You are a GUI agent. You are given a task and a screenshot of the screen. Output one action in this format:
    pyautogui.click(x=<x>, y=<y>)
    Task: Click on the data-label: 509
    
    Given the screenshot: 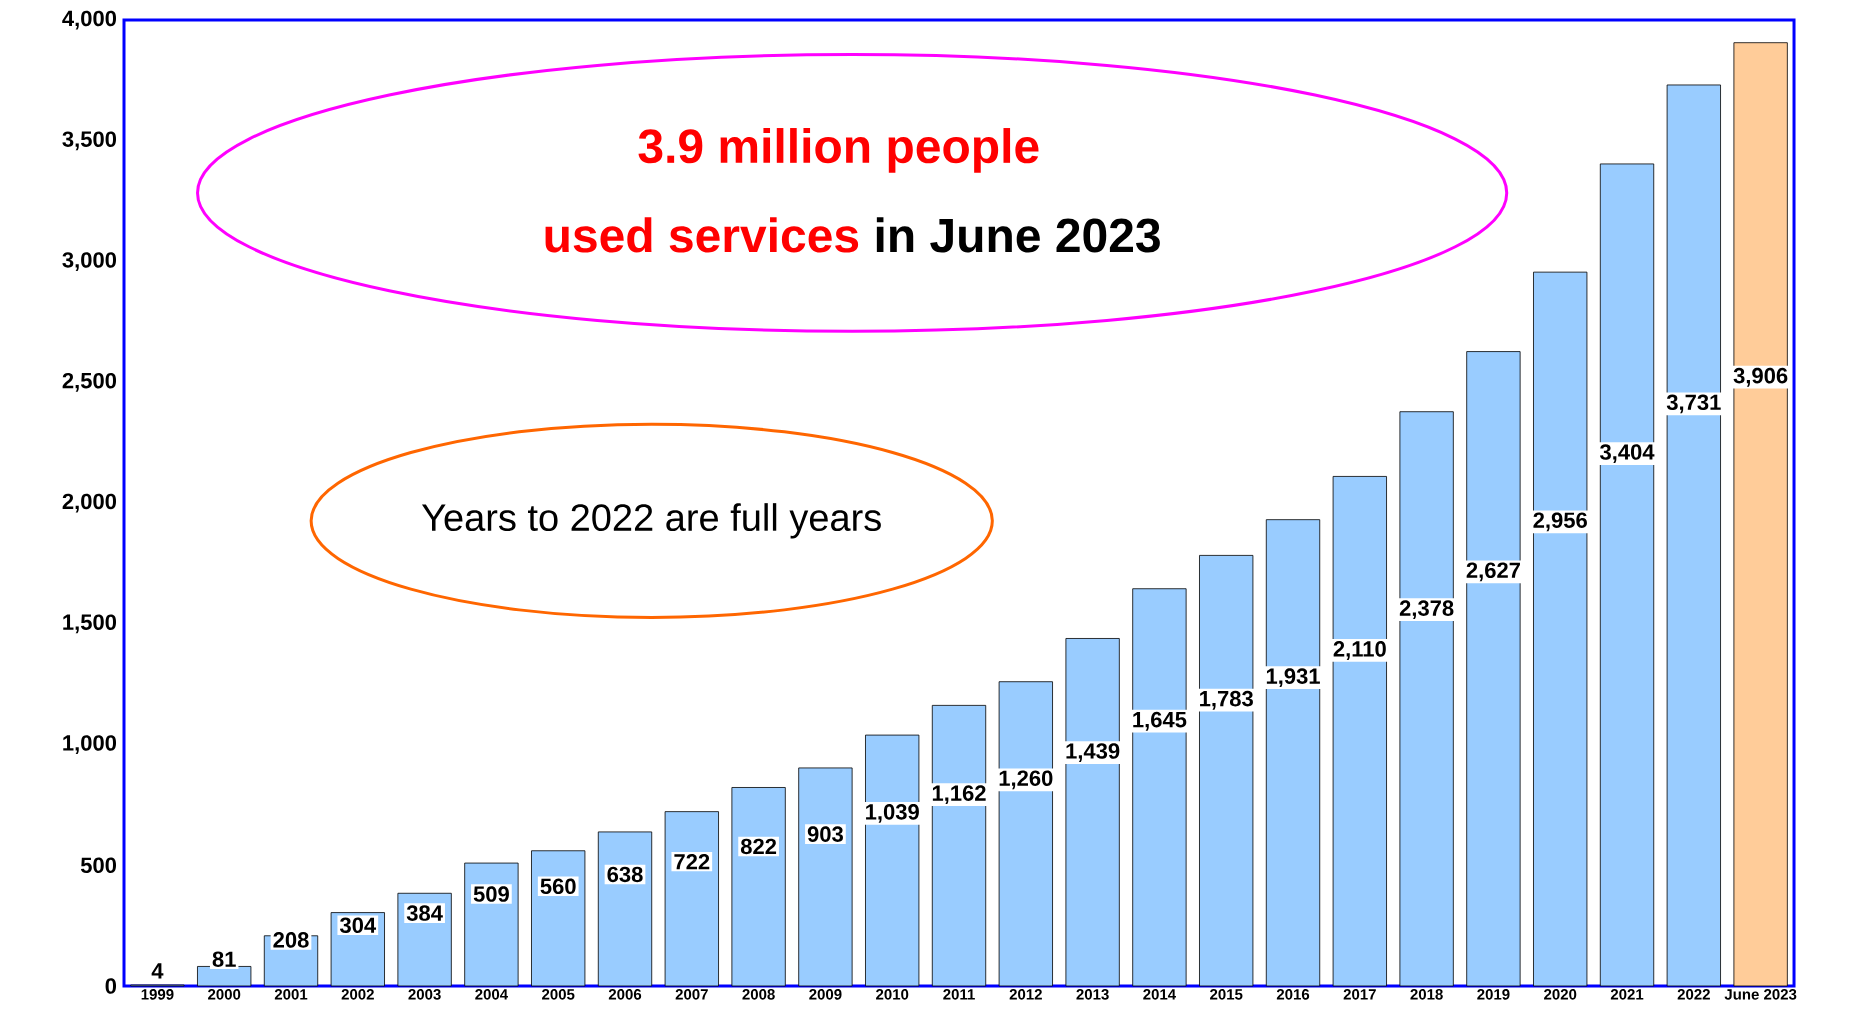 What is the action you would take?
    pyautogui.click(x=491, y=894)
    